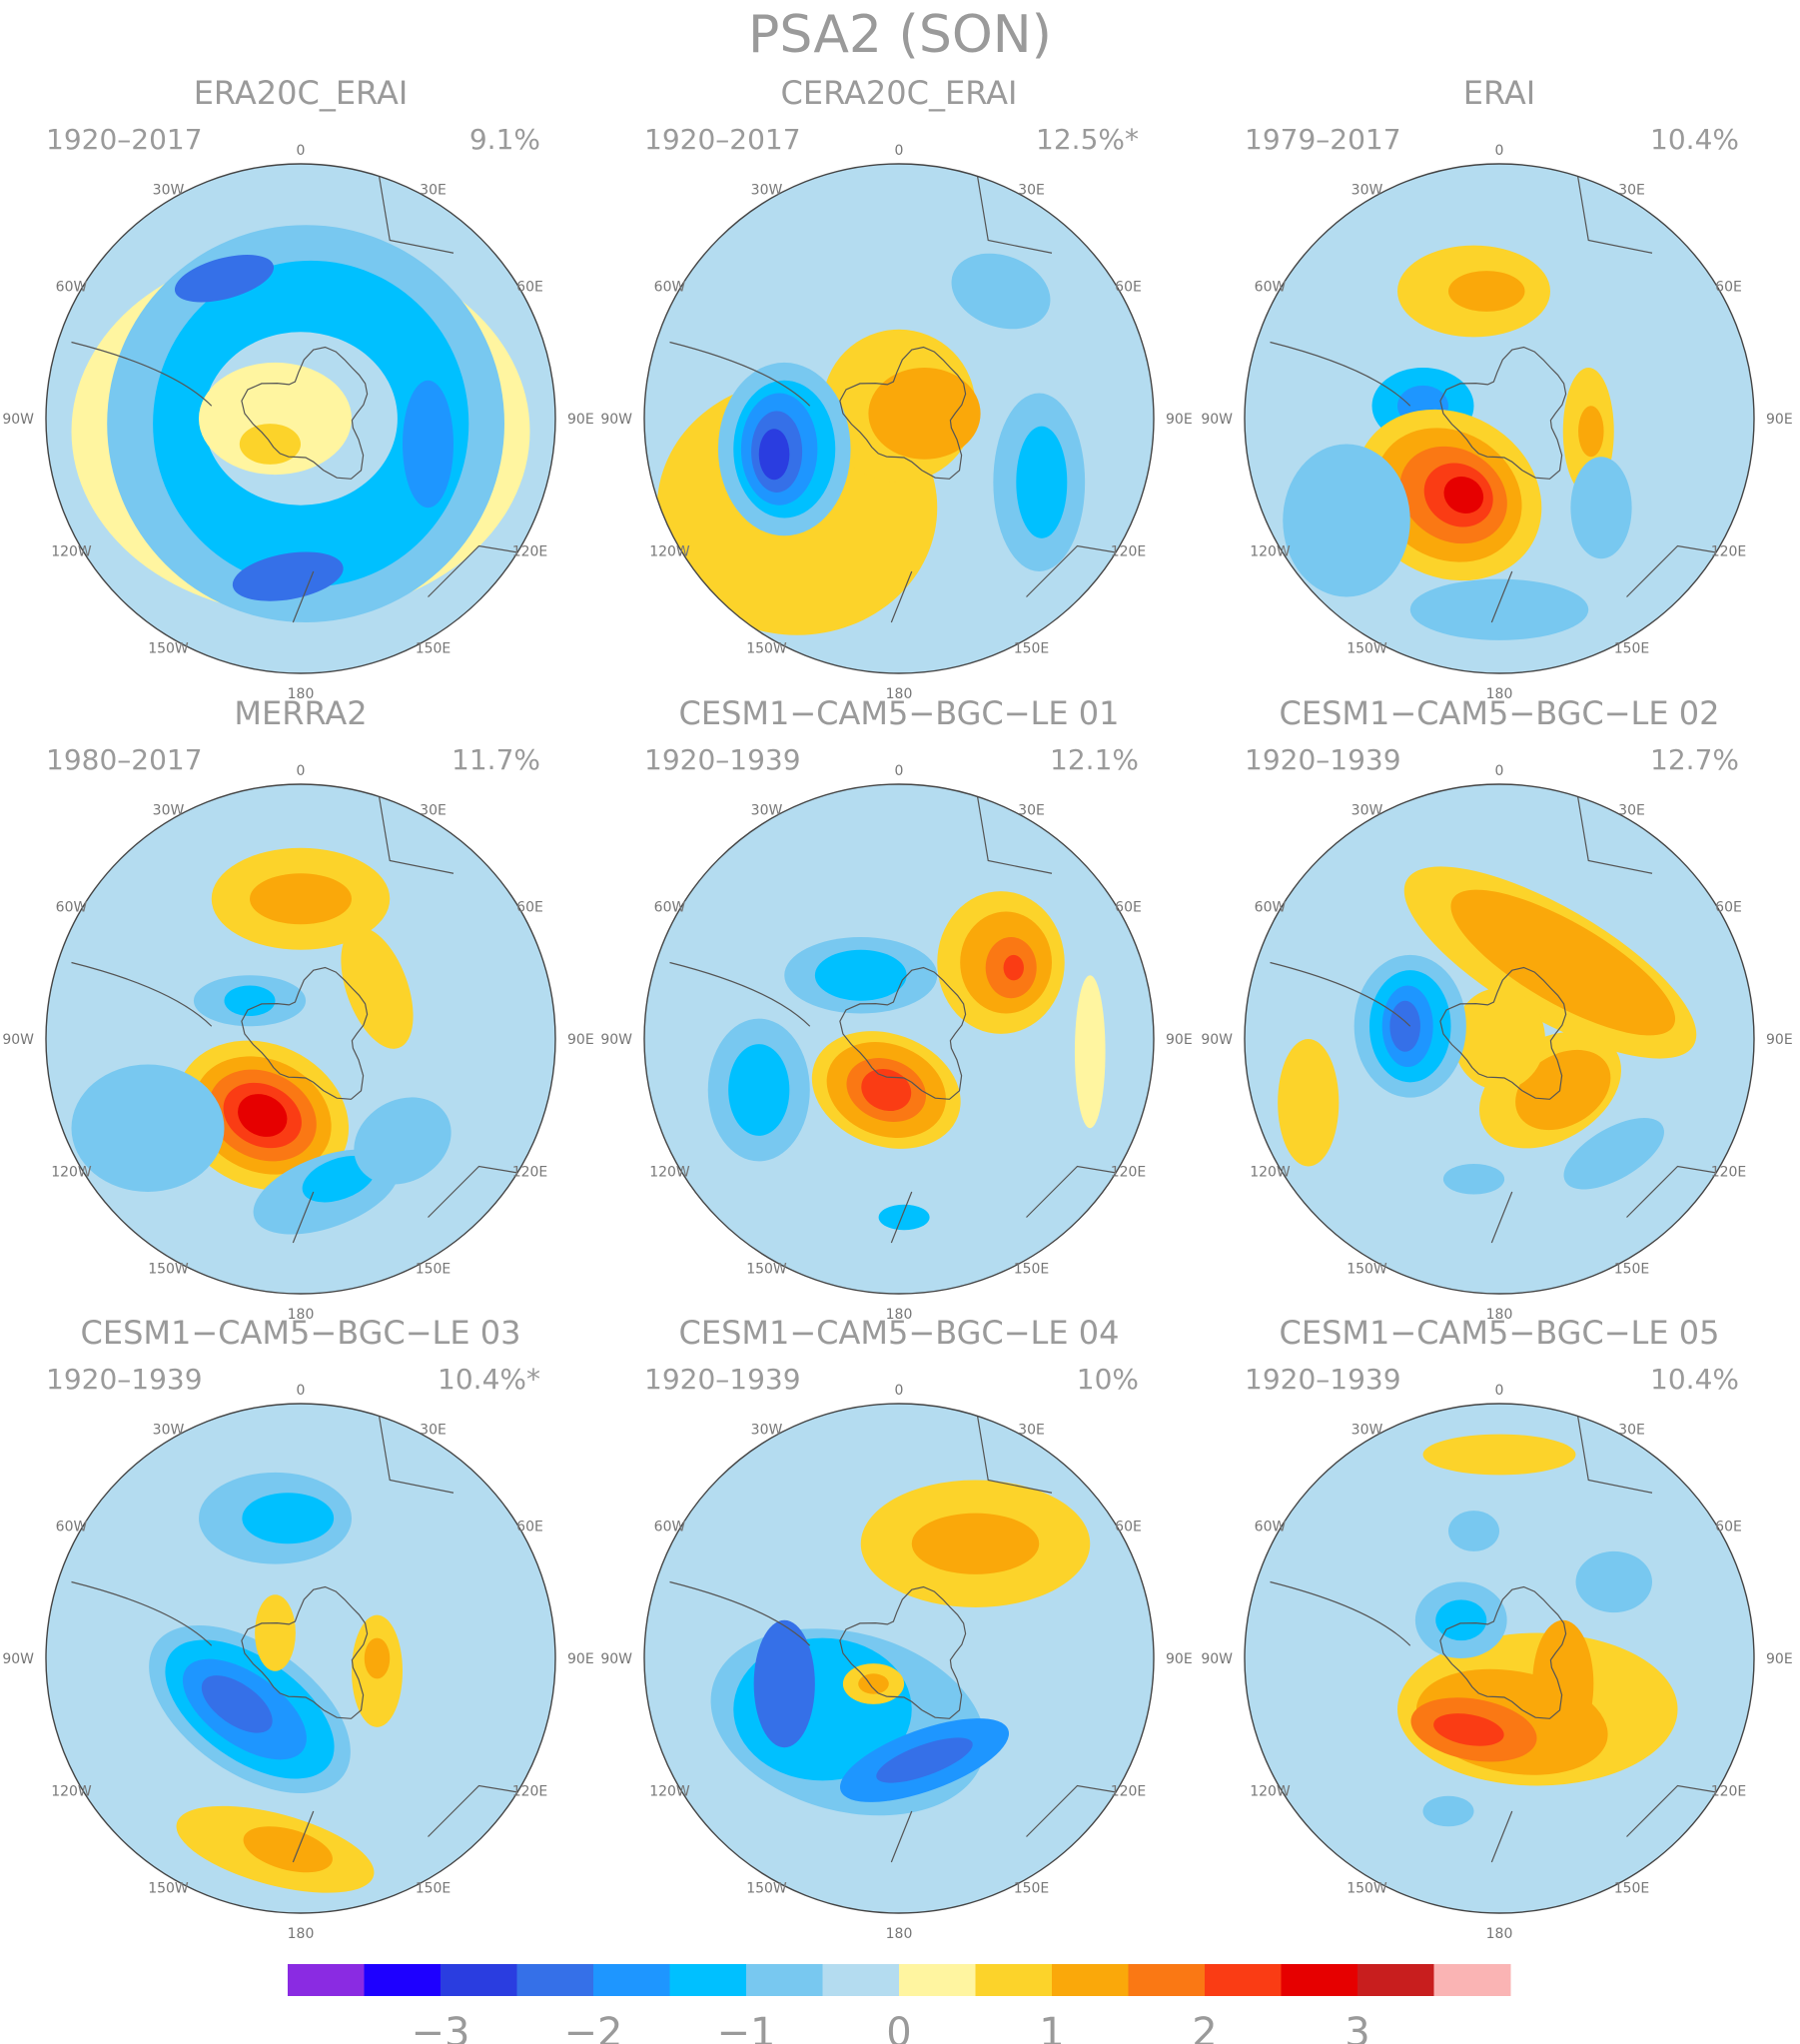  I want to click on panel-variance: 11.7%, so click(495, 759).